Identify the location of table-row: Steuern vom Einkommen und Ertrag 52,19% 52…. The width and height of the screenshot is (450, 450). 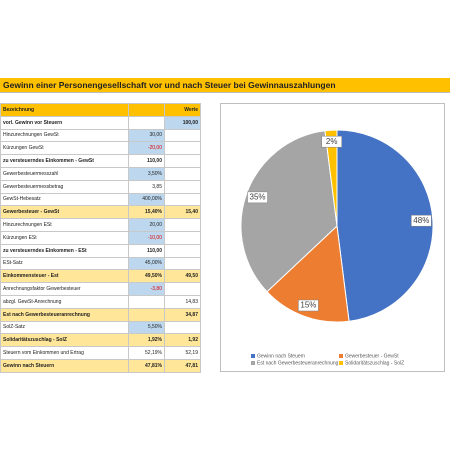
(100, 353).